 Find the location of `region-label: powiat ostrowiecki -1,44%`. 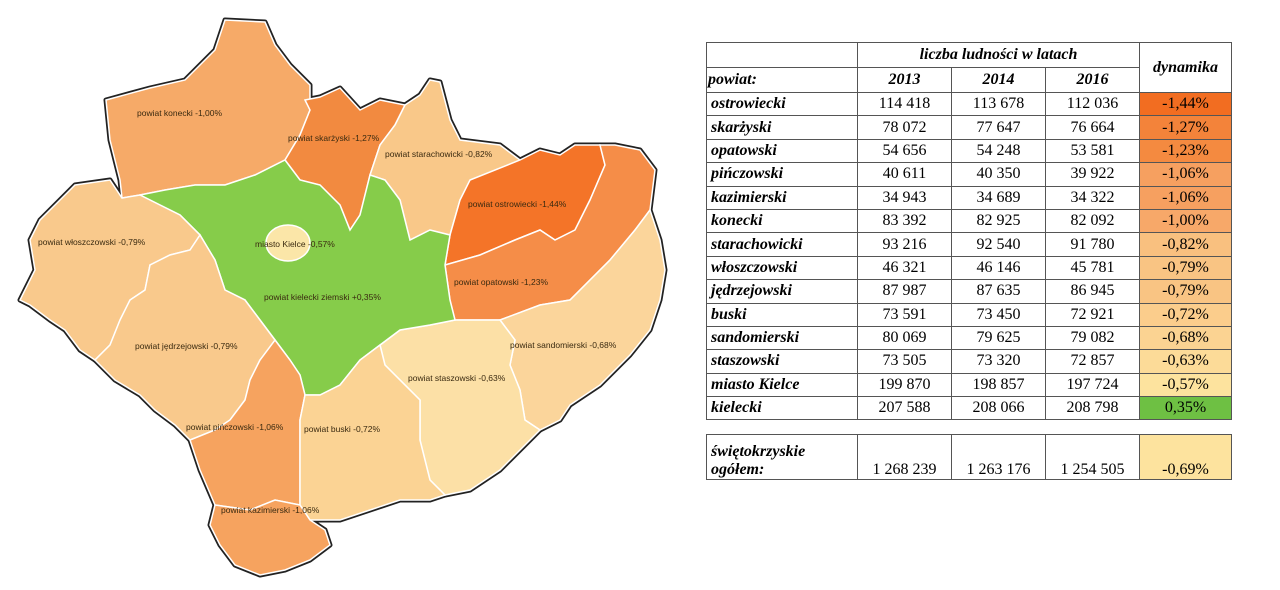

region-label: powiat ostrowiecki -1,44% is located at coordinates (517, 204).